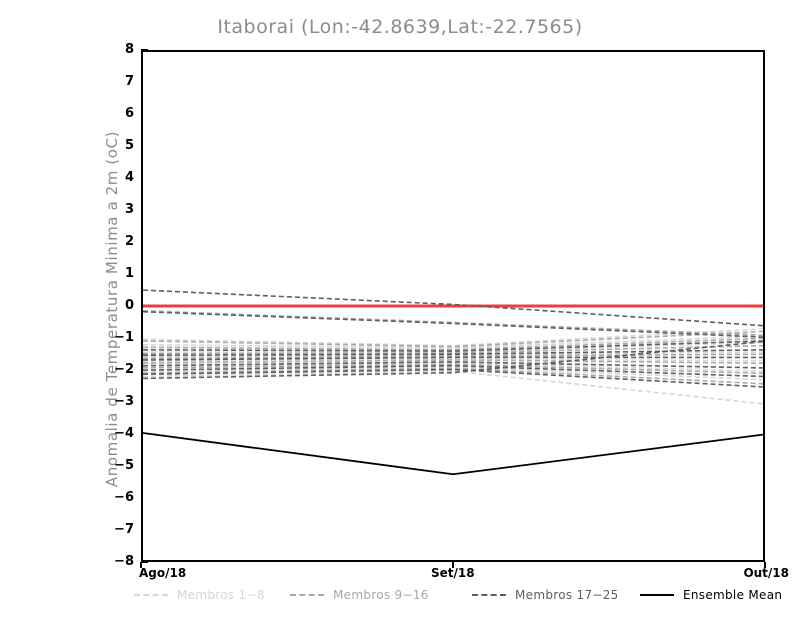  I want to click on y-tick-label: −1, so click(124, 337).